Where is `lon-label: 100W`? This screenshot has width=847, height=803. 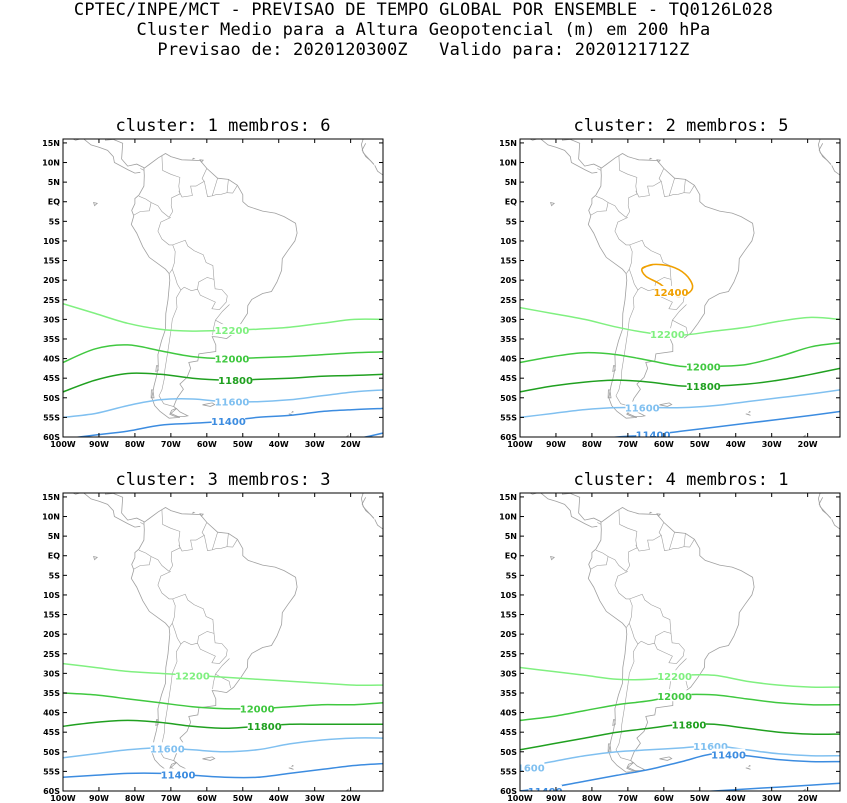 lon-label: 100W is located at coordinates (520, 444).